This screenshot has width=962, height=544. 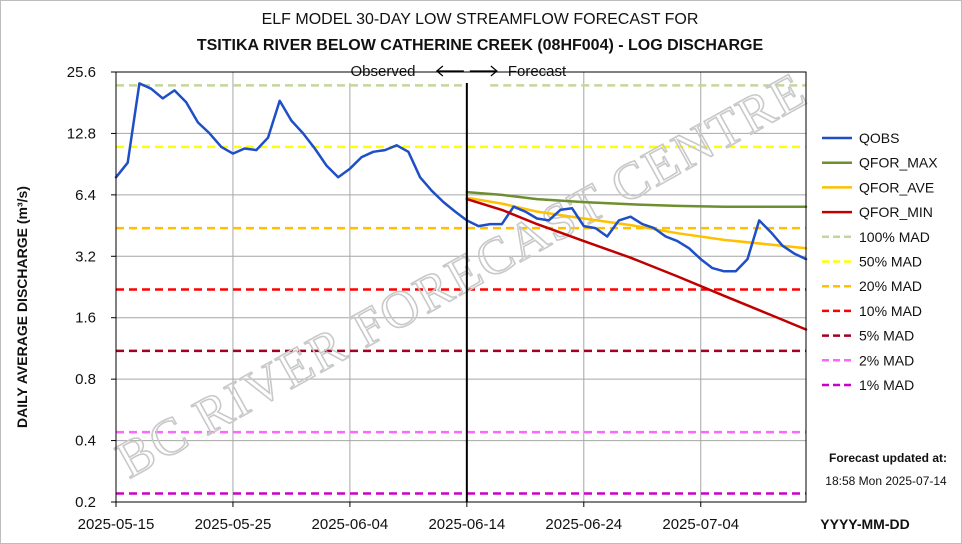 What do you see at coordinates (888, 458) in the screenshot?
I see `forecast-updated-label: Forecast updated at:` at bounding box center [888, 458].